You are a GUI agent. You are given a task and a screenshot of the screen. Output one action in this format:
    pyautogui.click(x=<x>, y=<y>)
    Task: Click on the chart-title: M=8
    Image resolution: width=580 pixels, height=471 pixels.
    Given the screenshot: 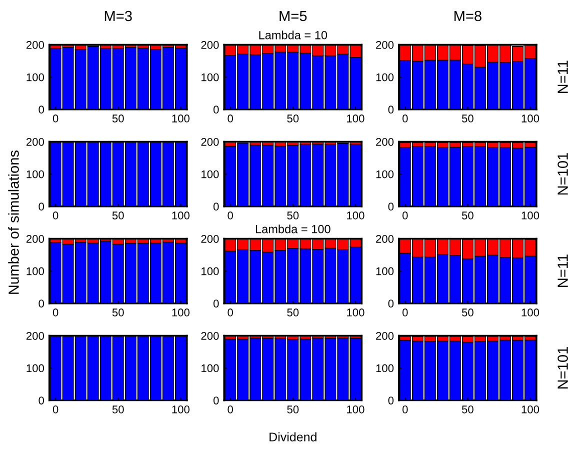 What is the action you would take?
    pyautogui.click(x=468, y=16)
    